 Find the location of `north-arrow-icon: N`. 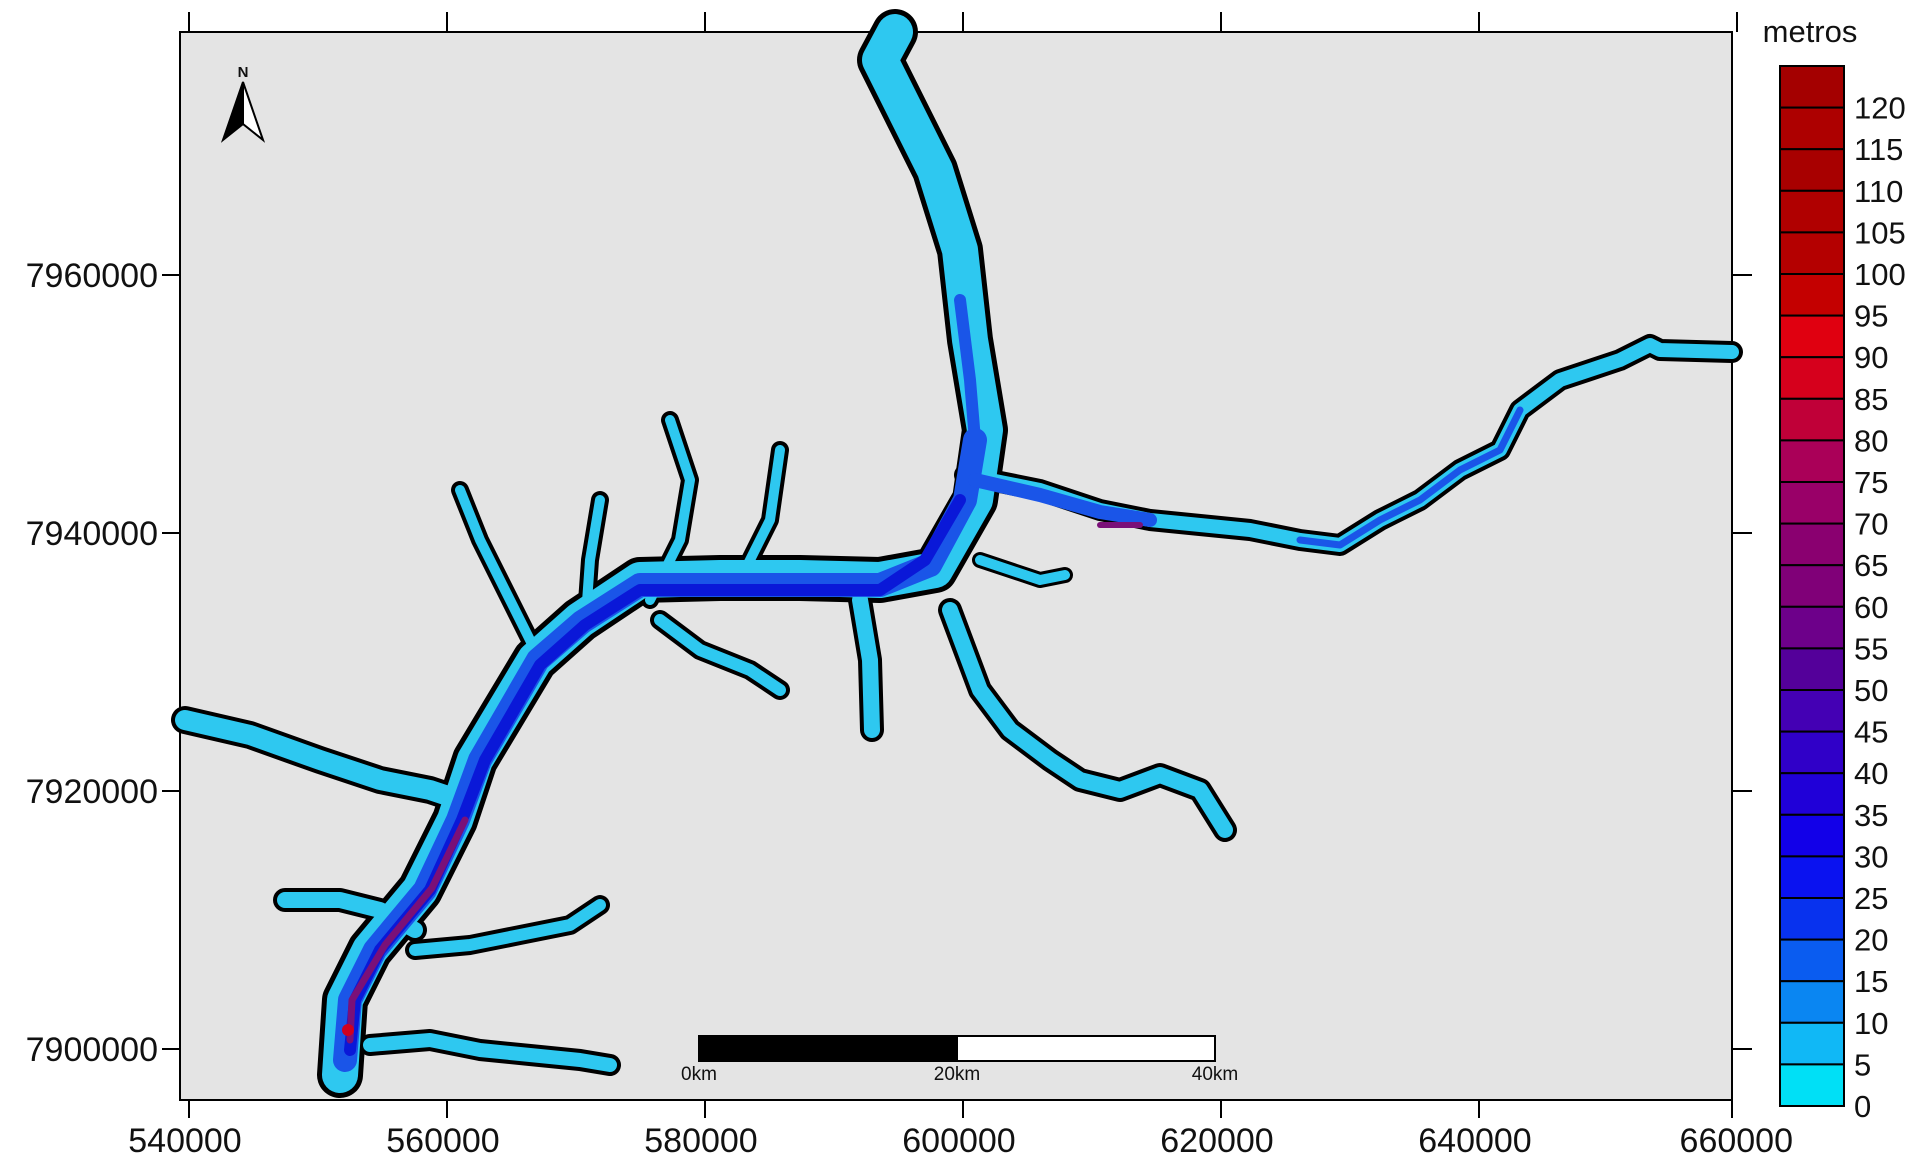

north-arrow-icon: N is located at coordinates (243, 103).